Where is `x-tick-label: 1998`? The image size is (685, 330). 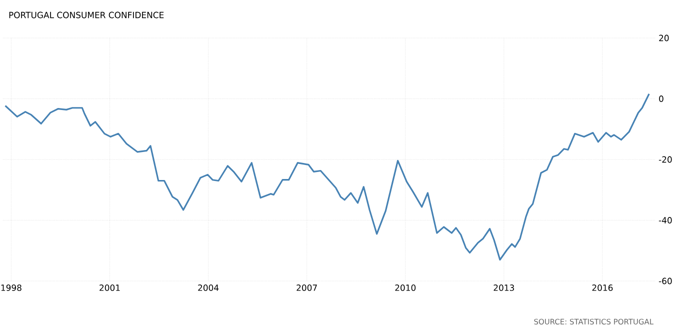
x-tick-label: 1998 is located at coordinates (11, 287).